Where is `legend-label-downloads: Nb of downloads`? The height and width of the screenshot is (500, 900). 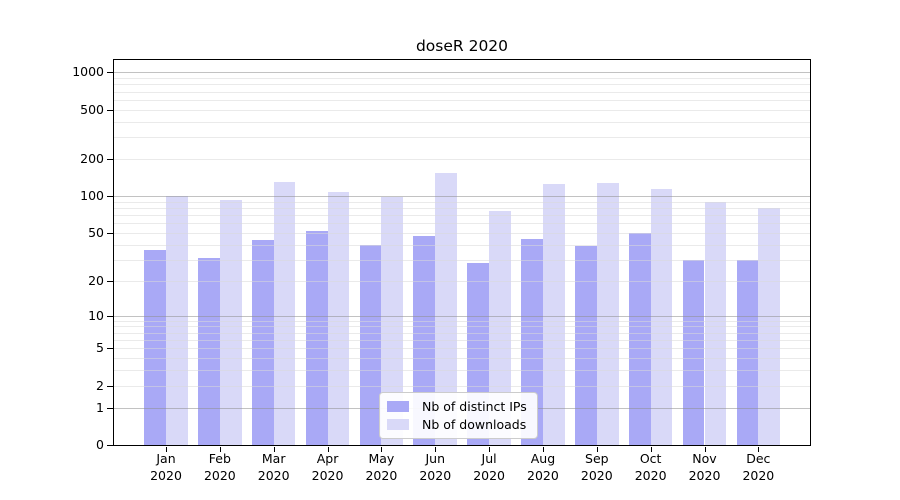 legend-label-downloads: Nb of downloads is located at coordinates (474, 424).